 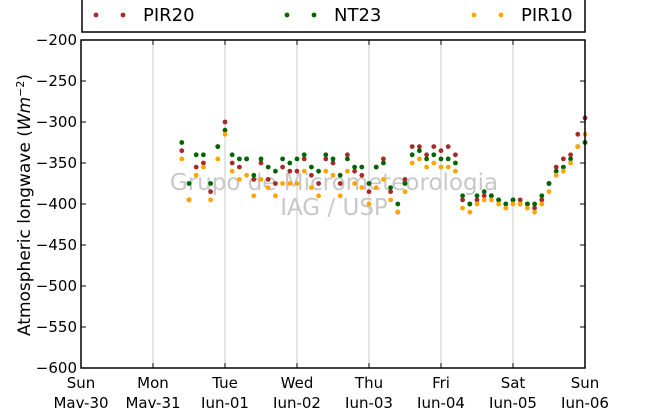 What do you see at coordinates (56, 286) in the screenshot?
I see `y-tick-label: −500` at bounding box center [56, 286].